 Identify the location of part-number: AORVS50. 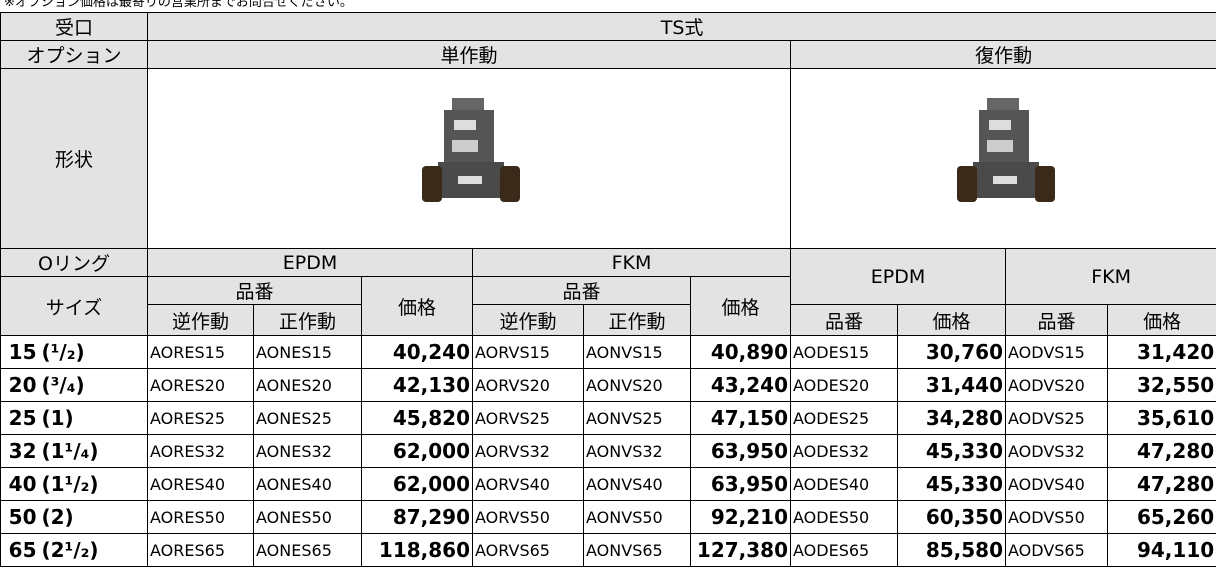
(528, 517).